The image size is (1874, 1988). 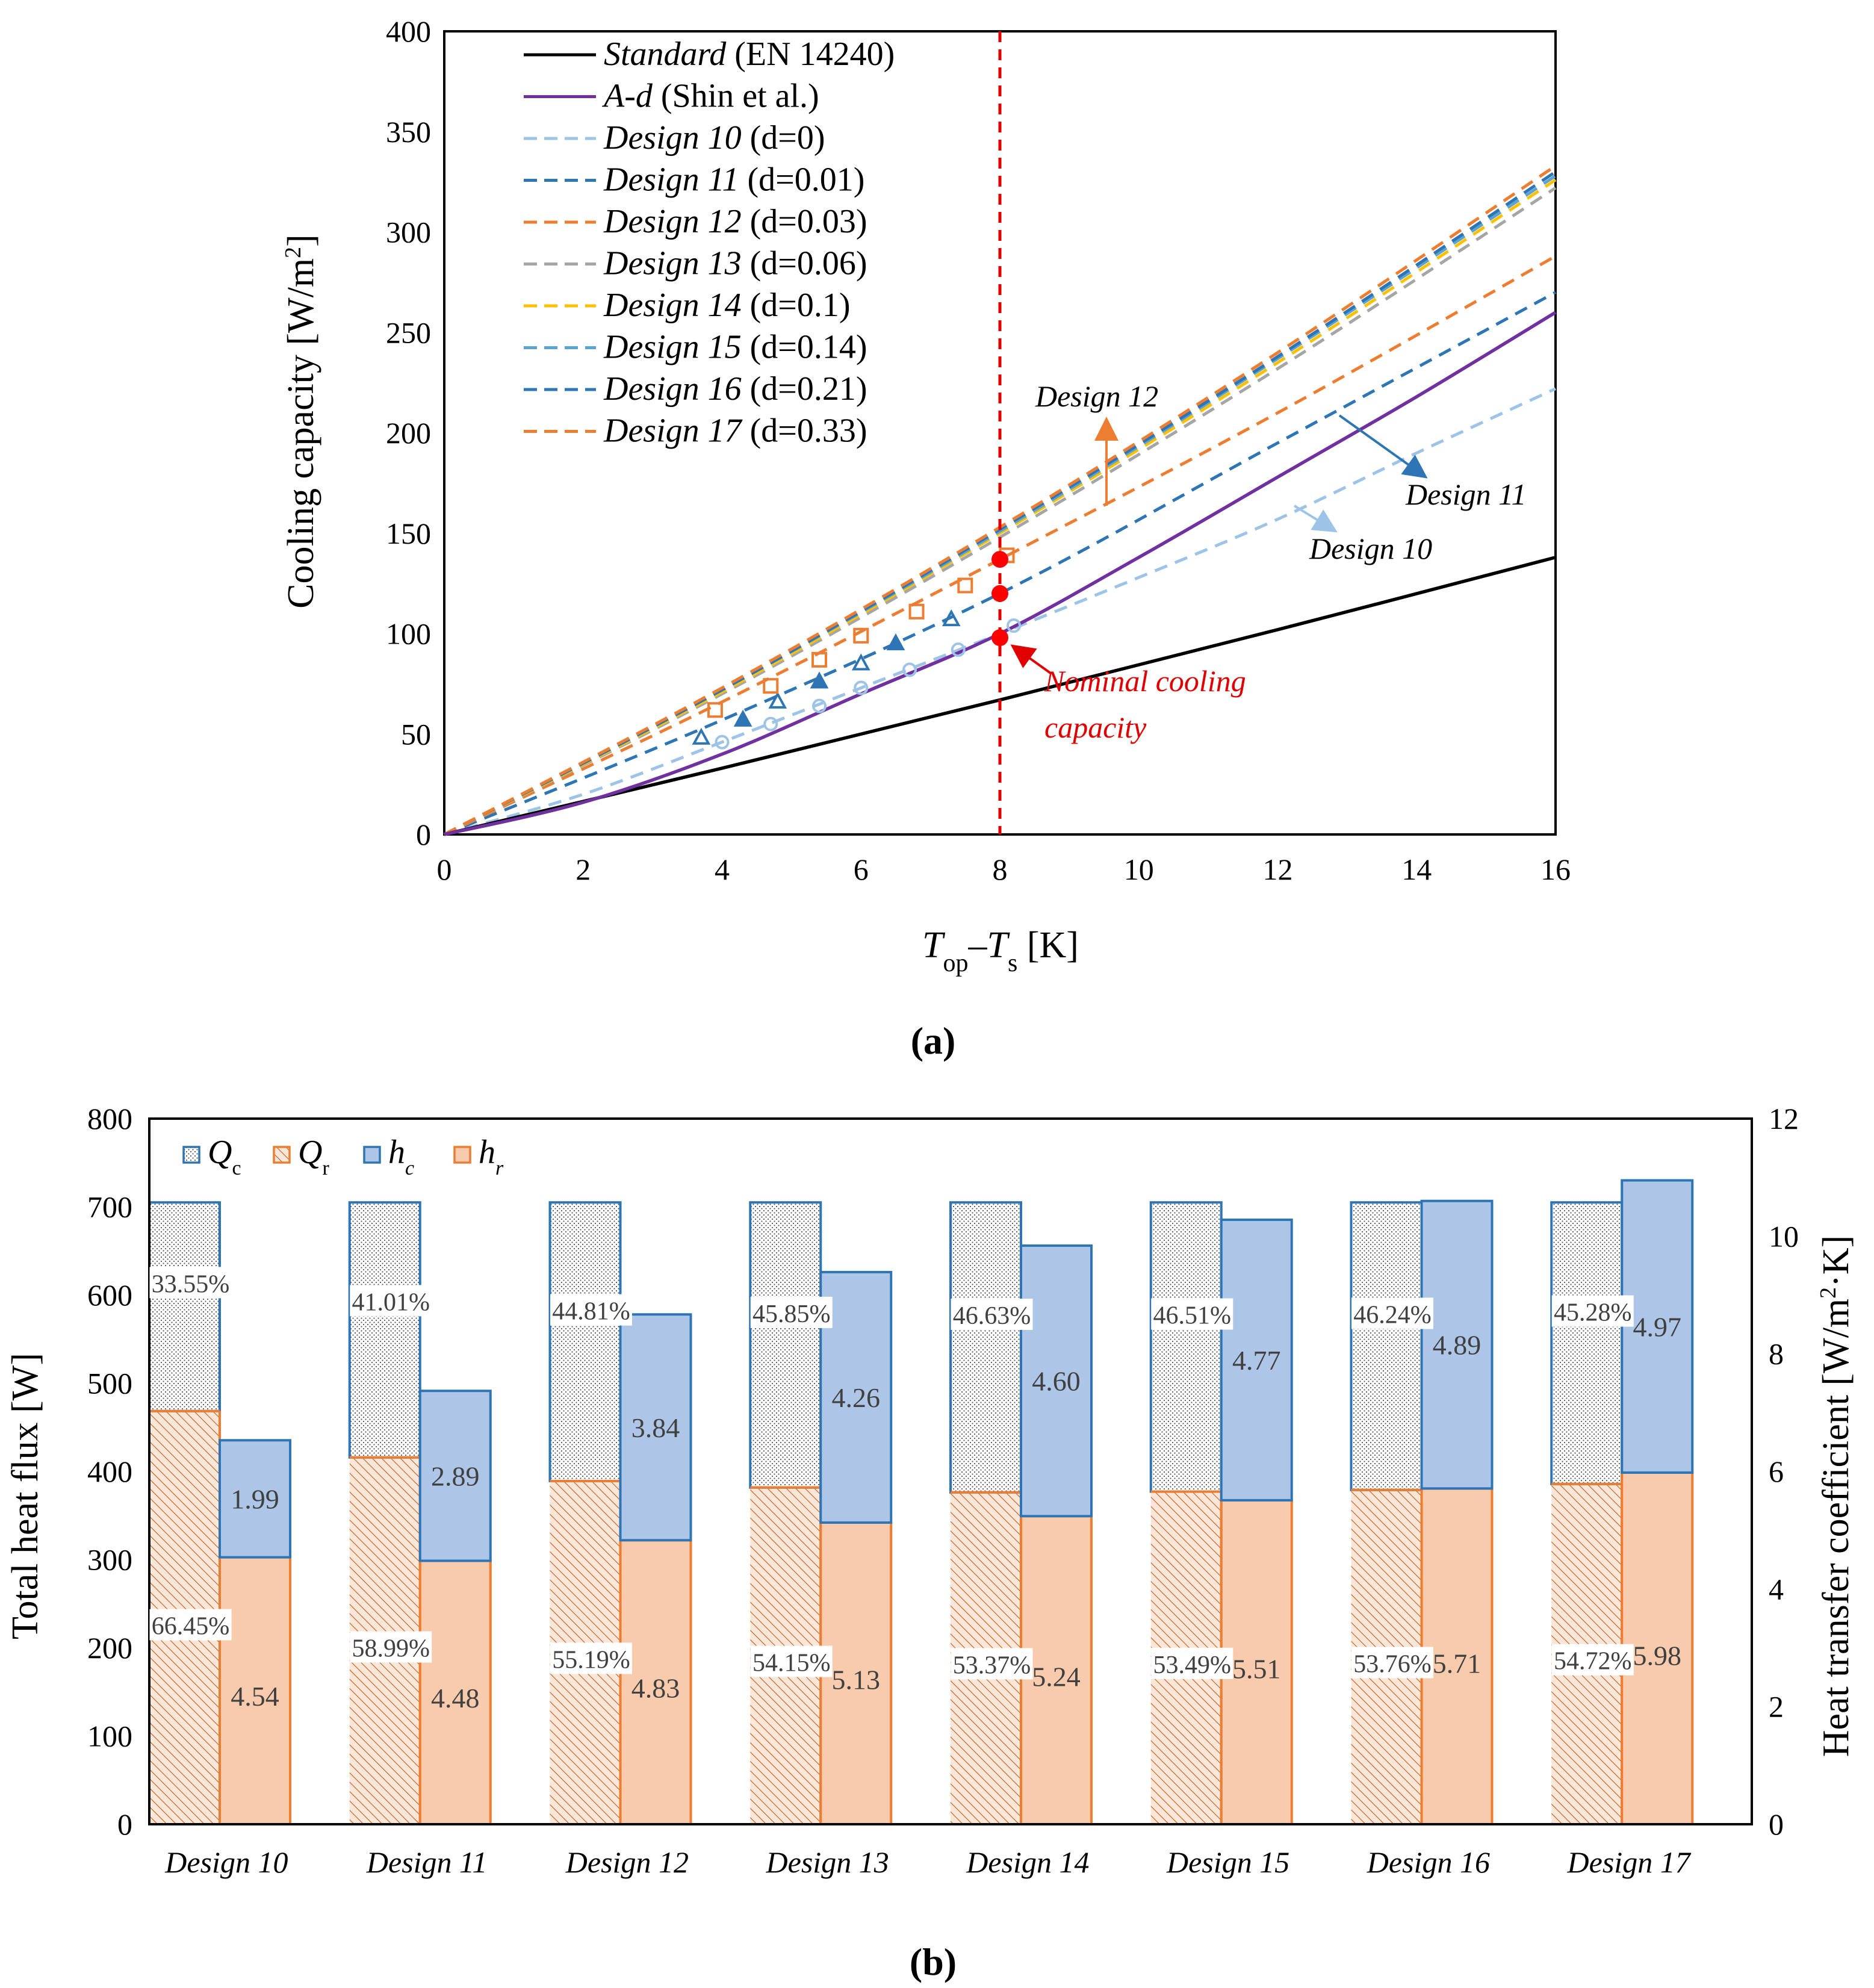 I want to click on x-tick-label: 4, so click(x=723, y=869).